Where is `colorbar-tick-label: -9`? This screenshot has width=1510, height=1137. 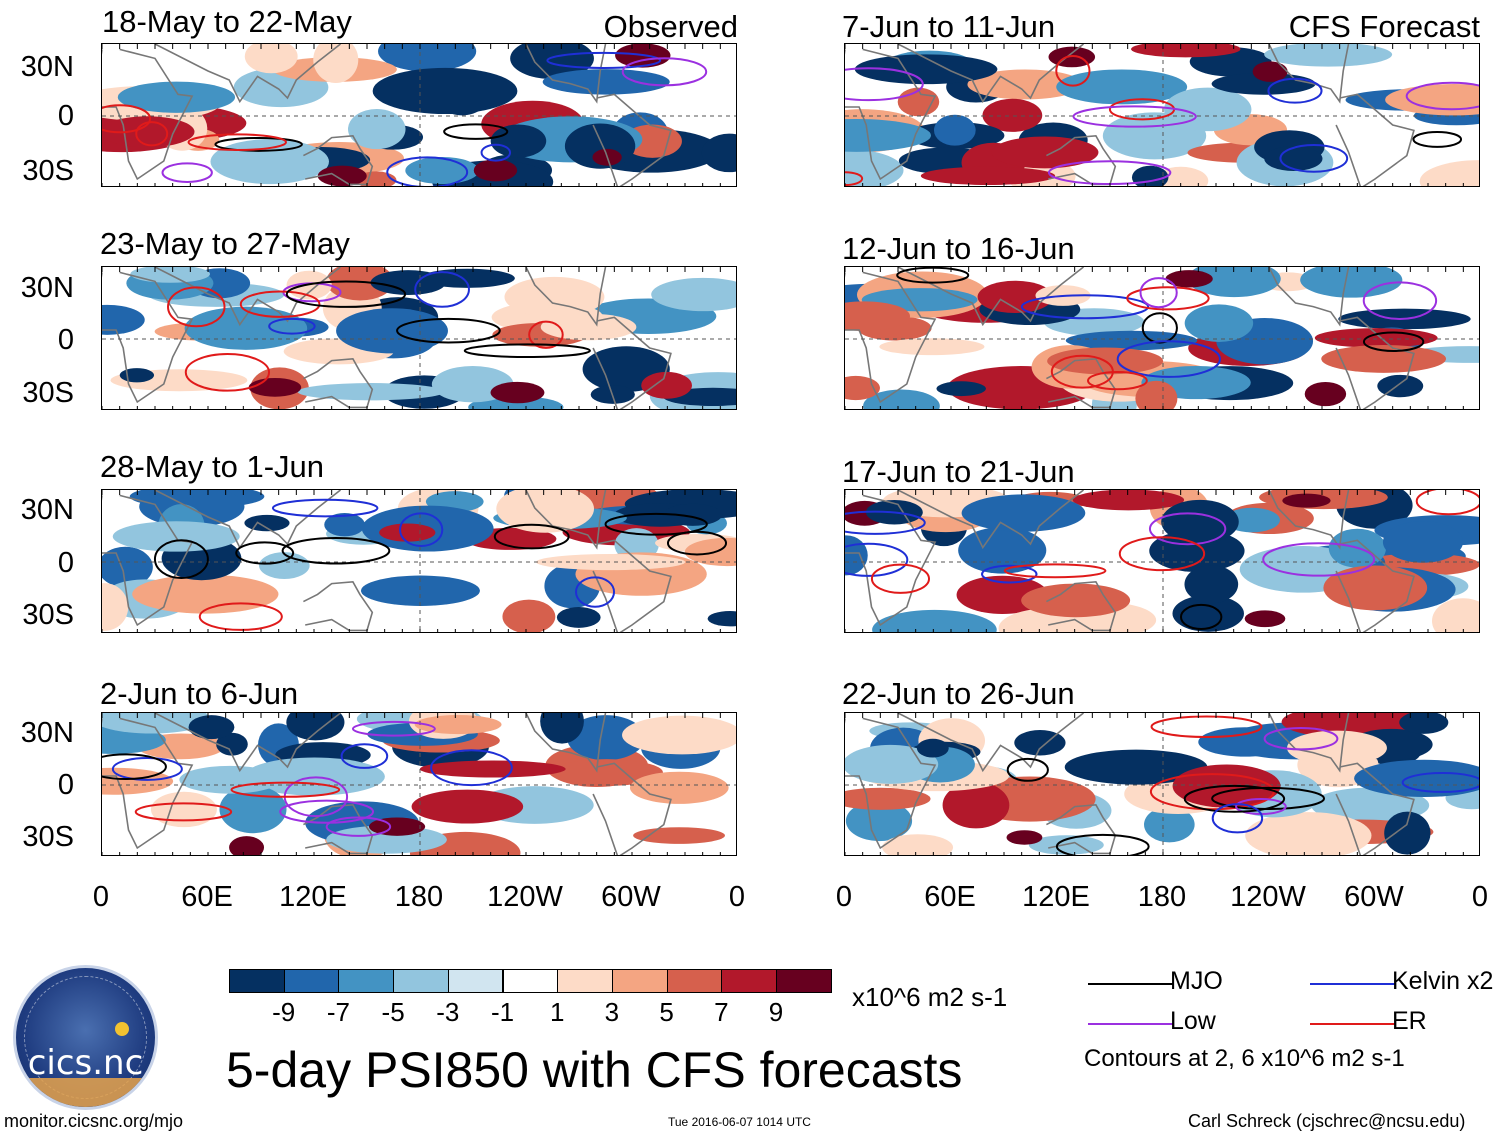
colorbar-tick-label: -9 is located at coordinates (284, 1012).